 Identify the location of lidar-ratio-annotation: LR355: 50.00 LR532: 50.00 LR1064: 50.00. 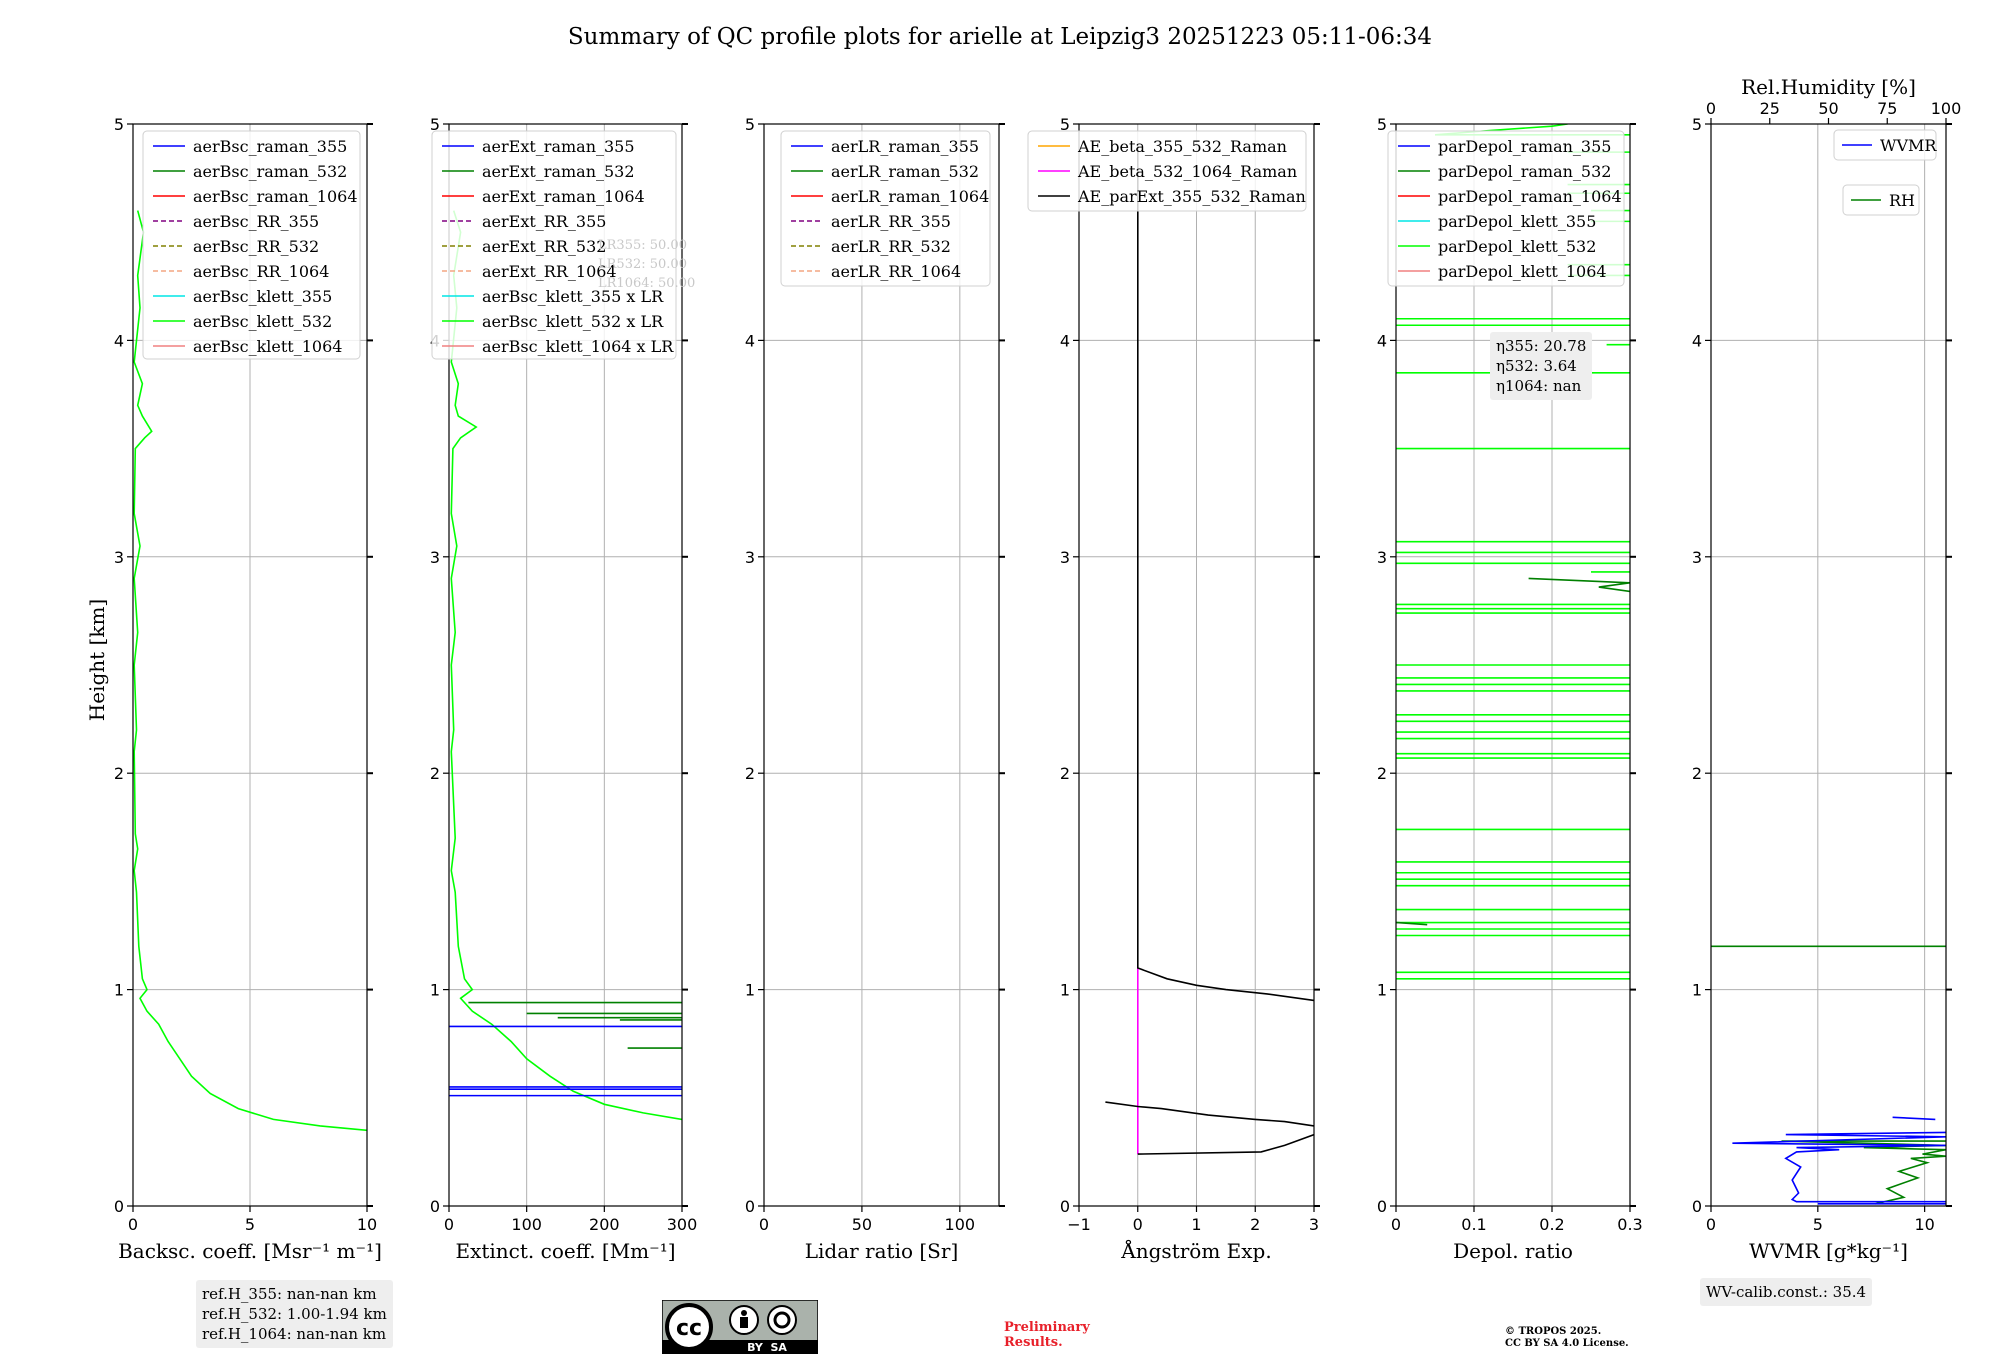
(646, 264).